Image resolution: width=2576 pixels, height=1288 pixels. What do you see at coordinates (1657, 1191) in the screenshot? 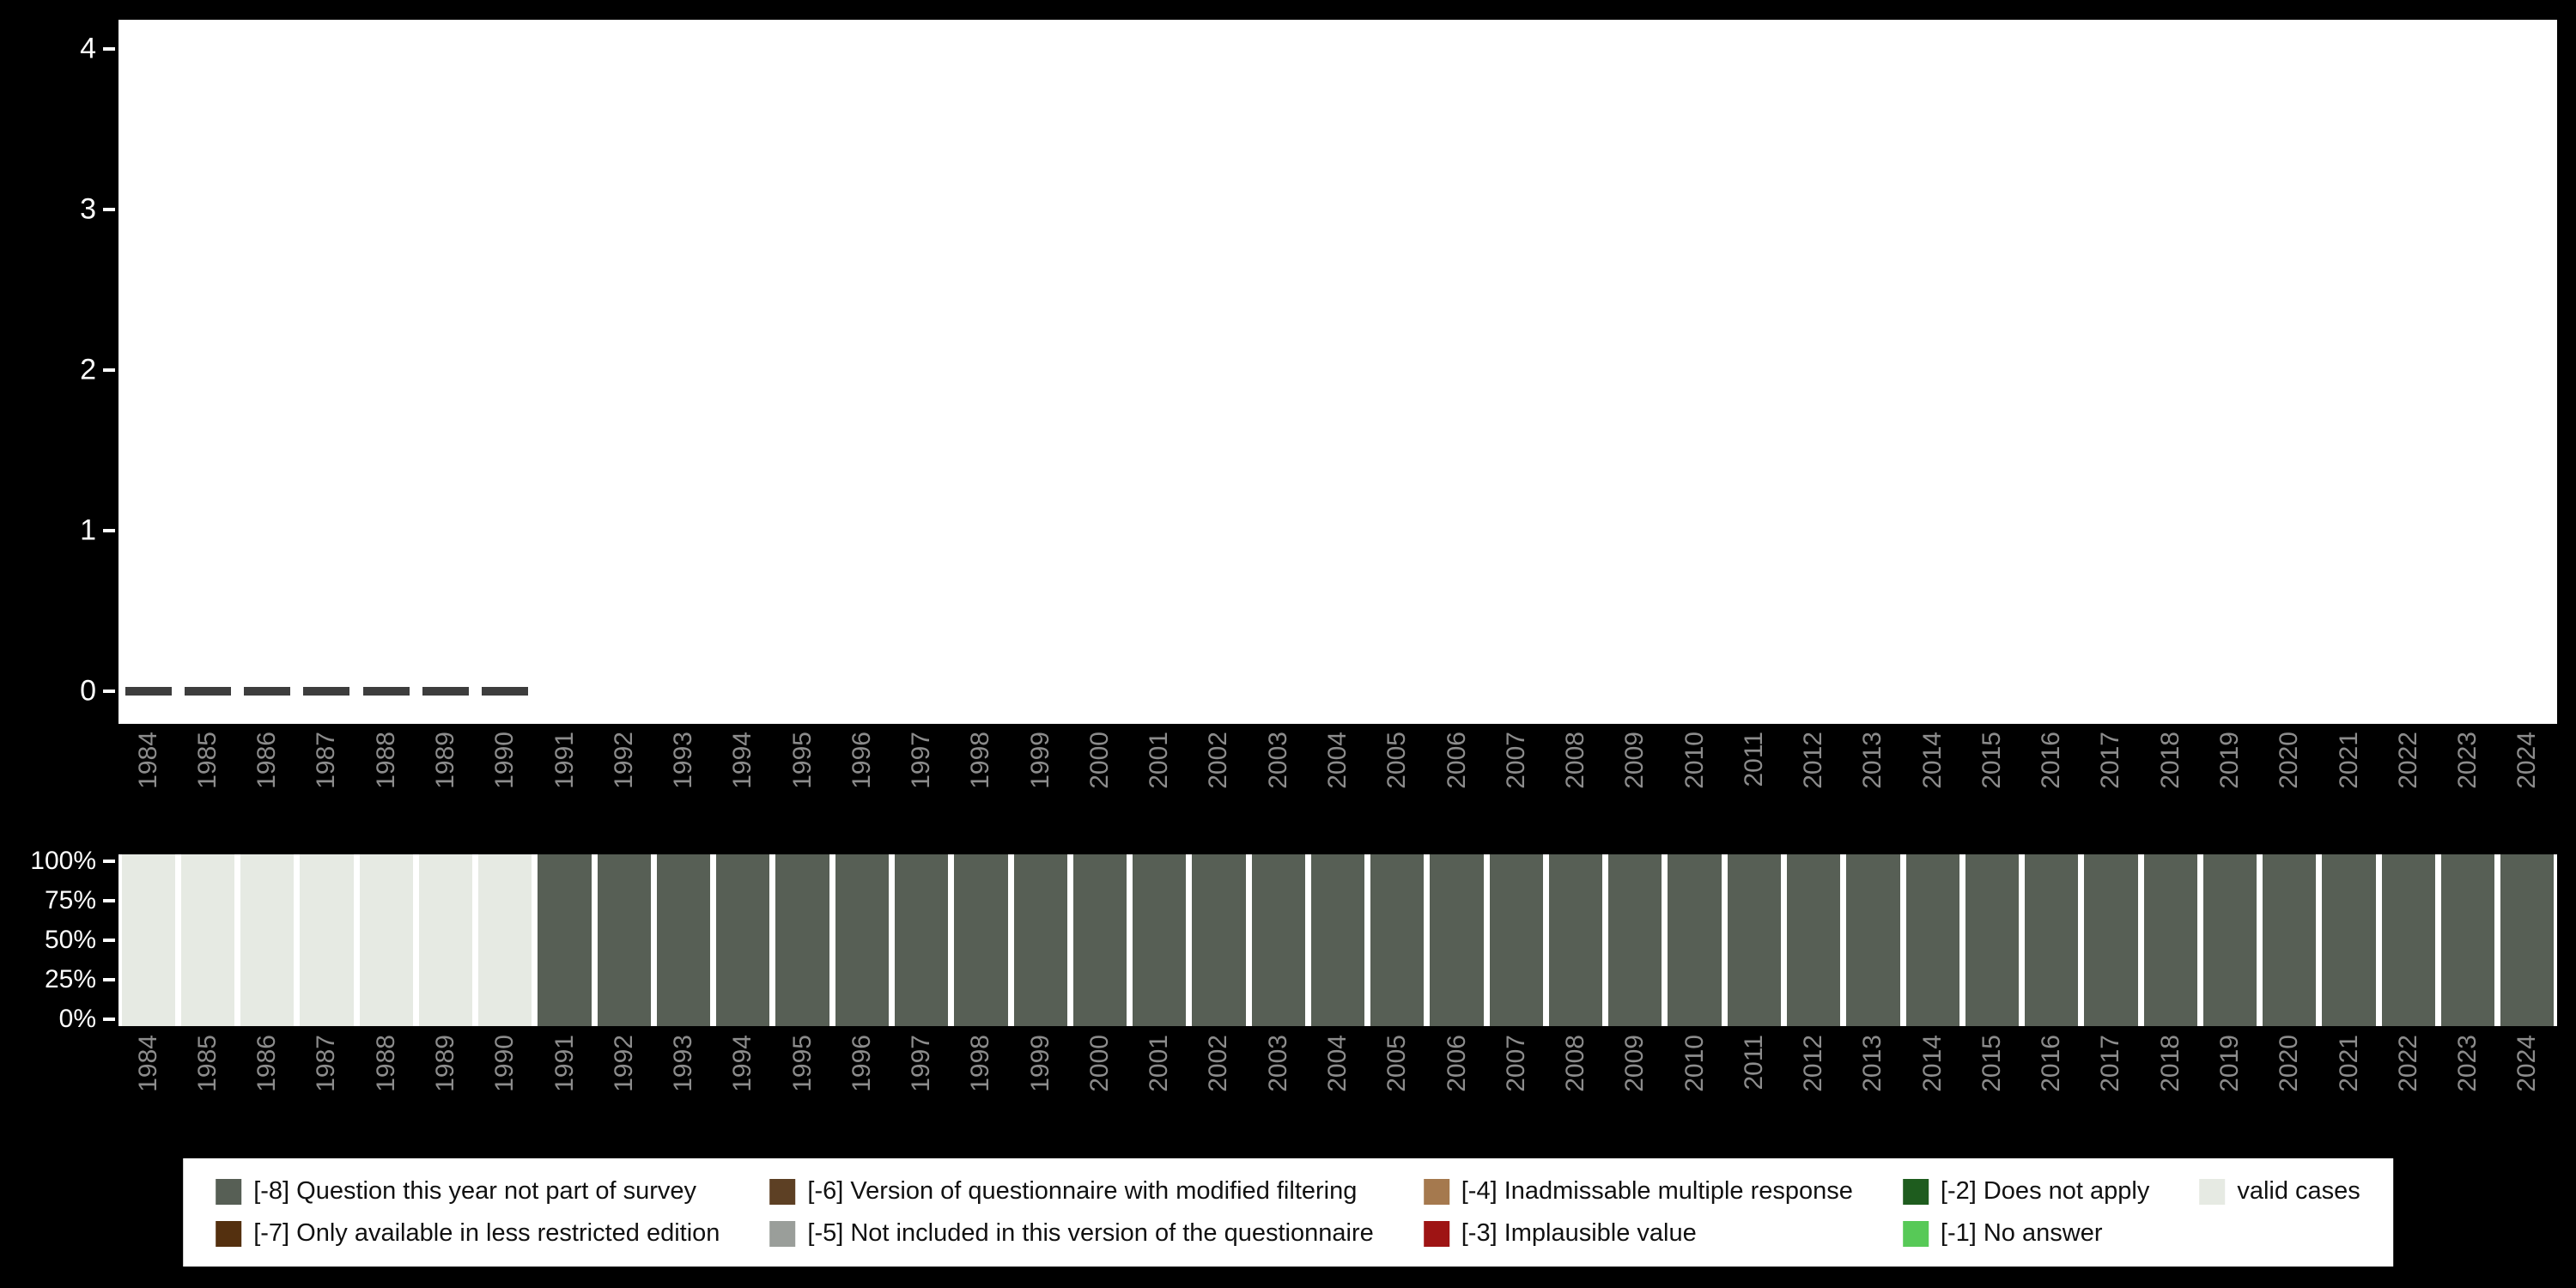
I see `legend-label: [-4] Inadmissable multiple response` at bounding box center [1657, 1191].